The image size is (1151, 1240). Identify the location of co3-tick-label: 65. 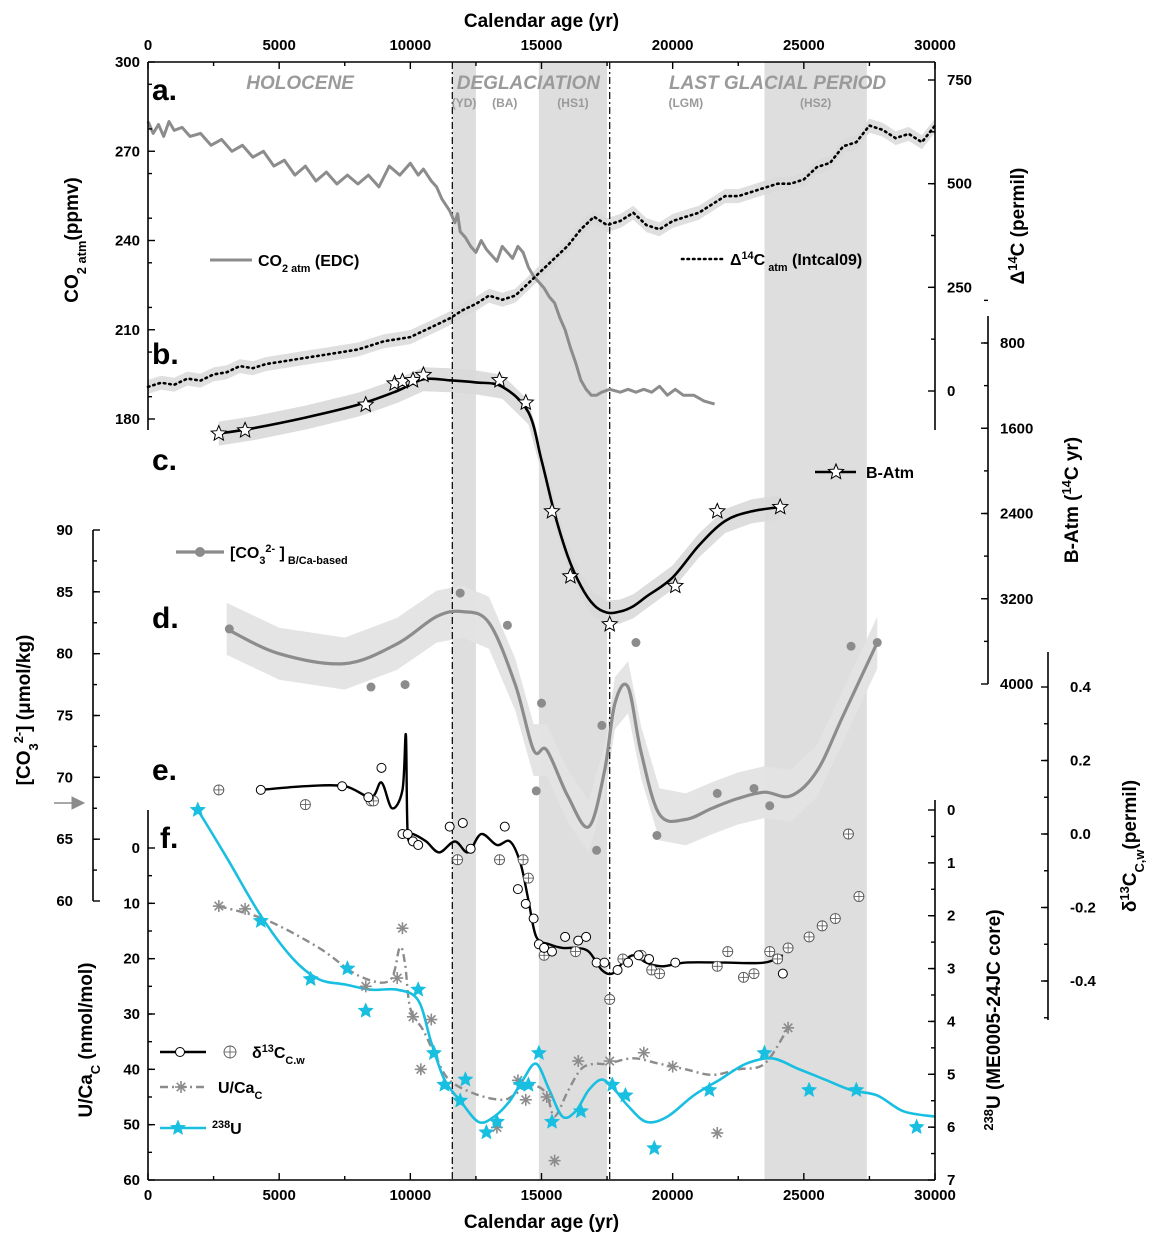
(64, 839).